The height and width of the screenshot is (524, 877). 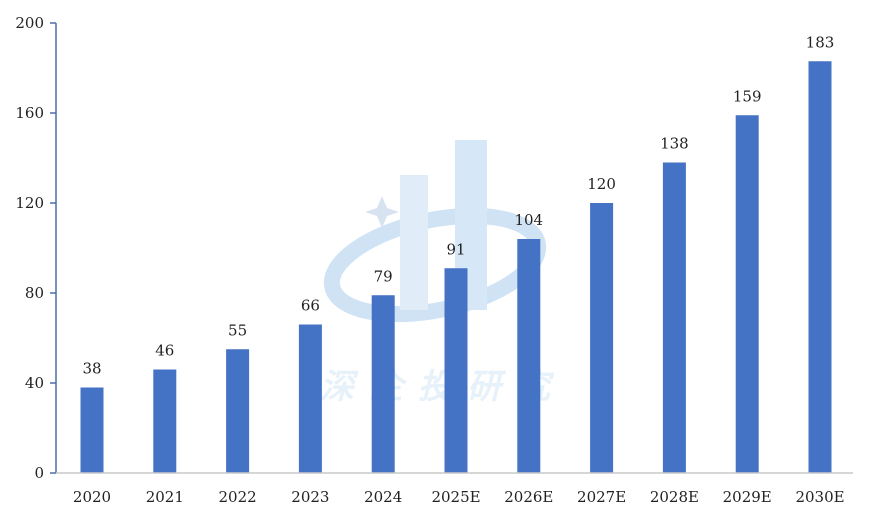 I want to click on x-tick-label: 2025E, so click(x=455, y=497).